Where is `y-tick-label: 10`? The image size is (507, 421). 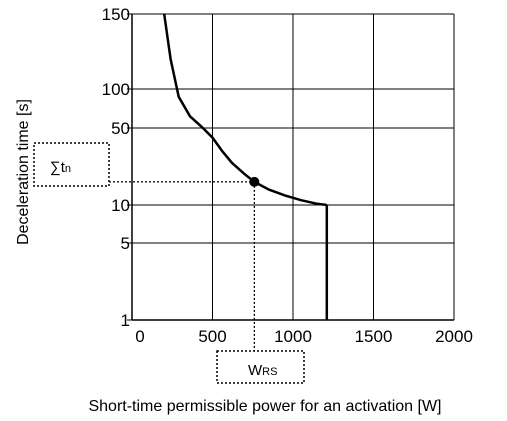
y-tick-label: 10 is located at coordinates (120, 205).